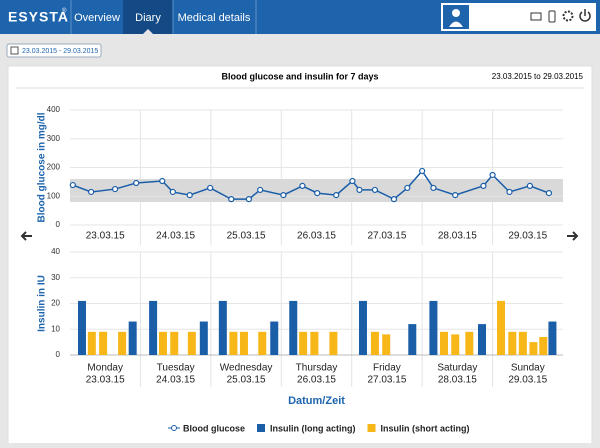  What do you see at coordinates (64, 11) in the screenshot?
I see `logo-mark: ®` at bounding box center [64, 11].